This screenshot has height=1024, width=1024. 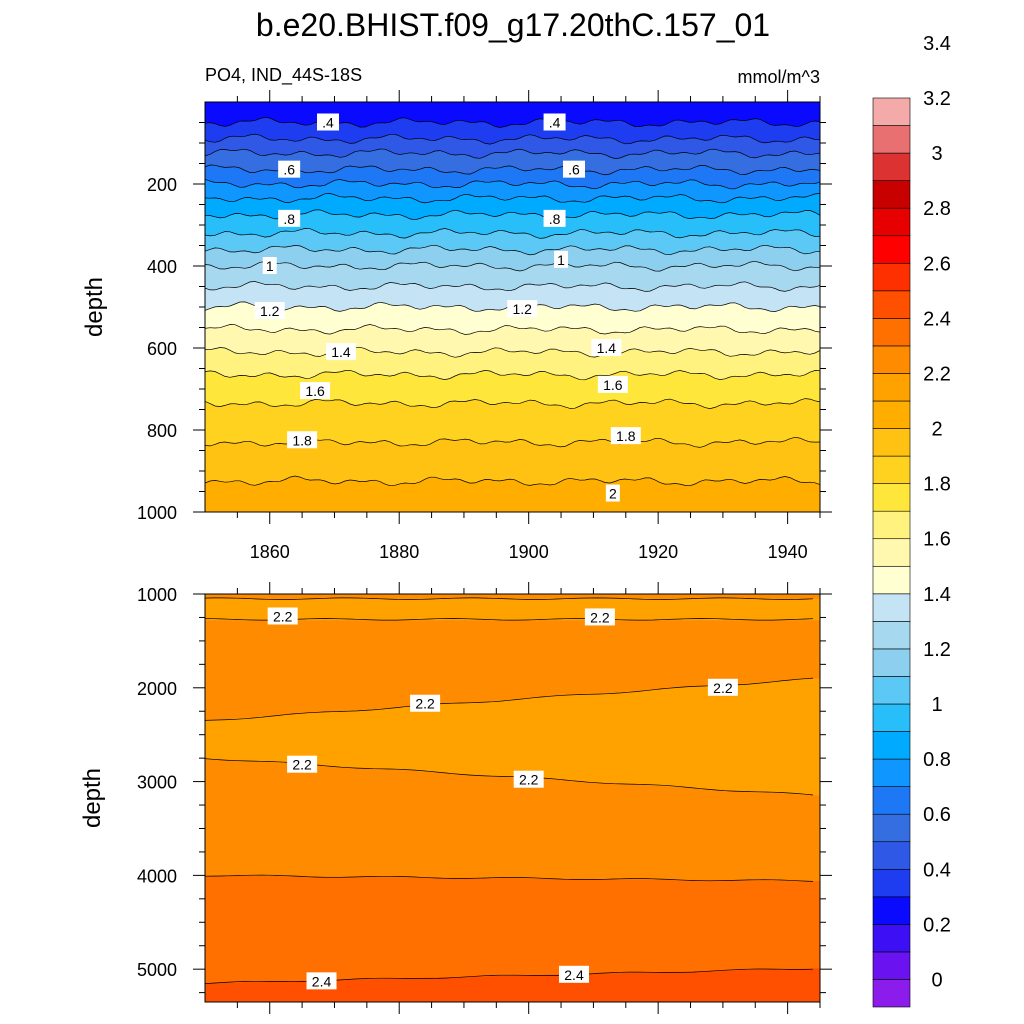 I want to click on colorbar-label: 3, so click(x=936, y=154).